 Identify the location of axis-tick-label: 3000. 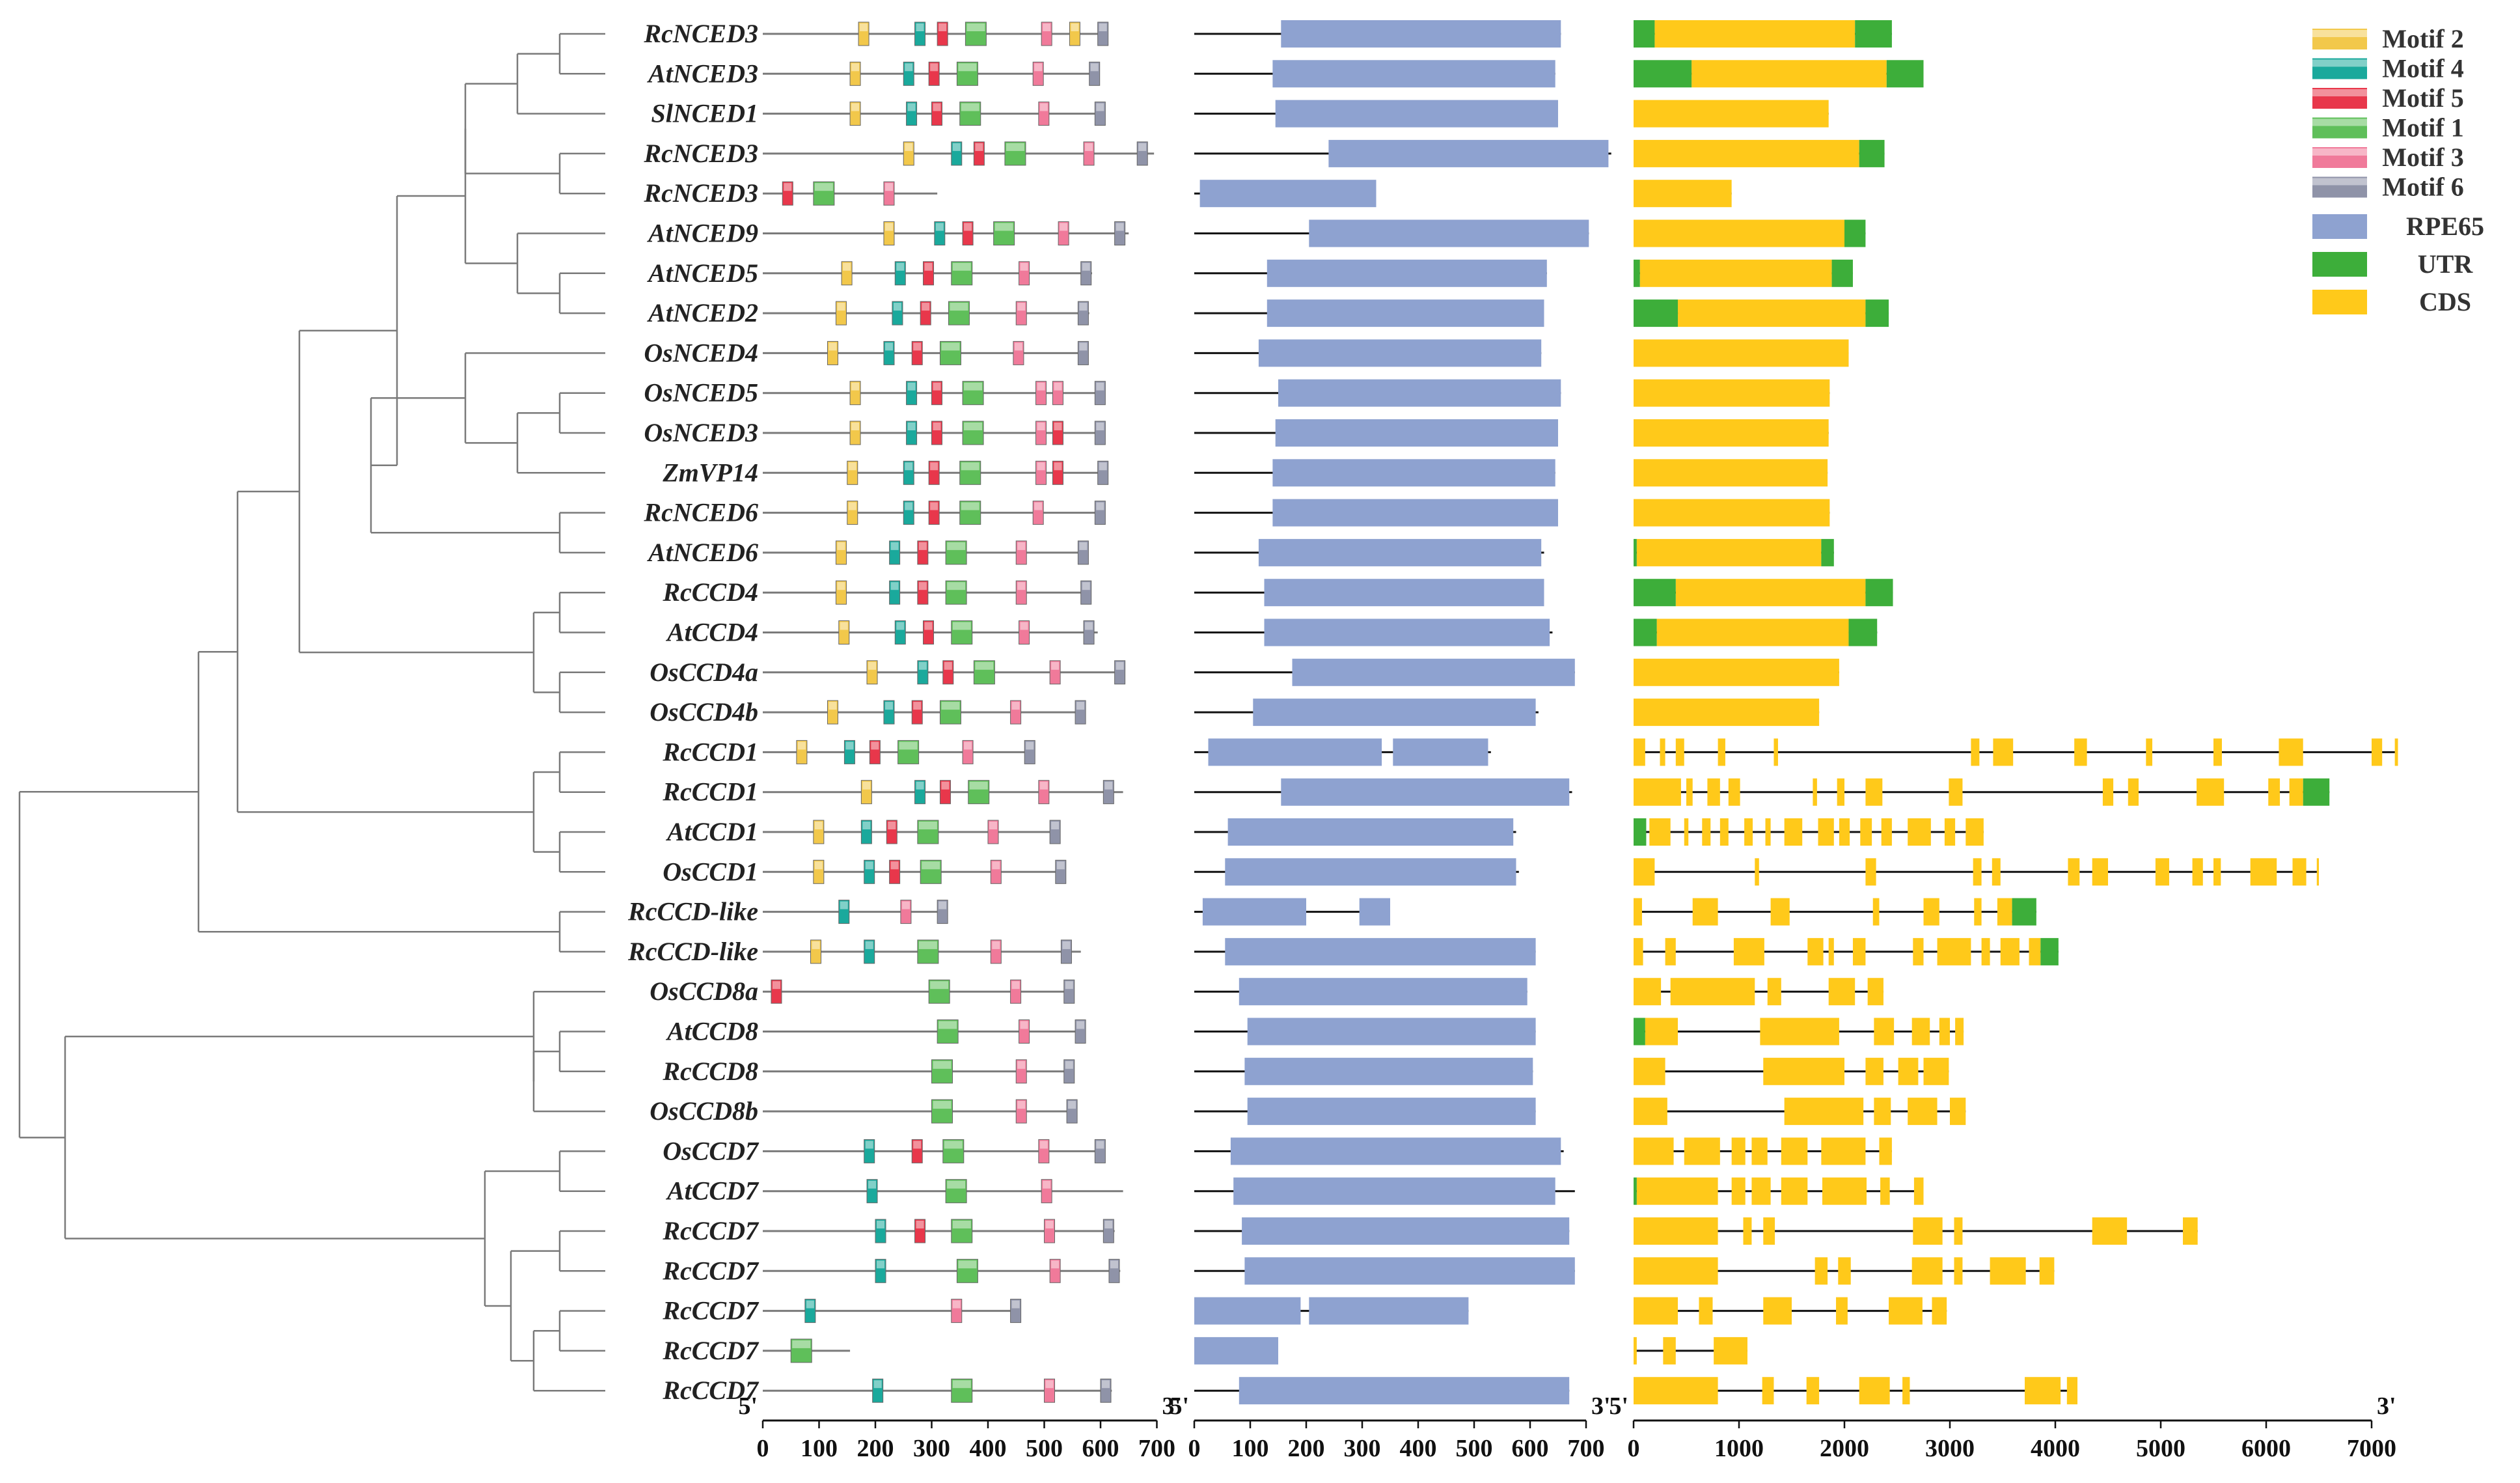
(1950, 1448).